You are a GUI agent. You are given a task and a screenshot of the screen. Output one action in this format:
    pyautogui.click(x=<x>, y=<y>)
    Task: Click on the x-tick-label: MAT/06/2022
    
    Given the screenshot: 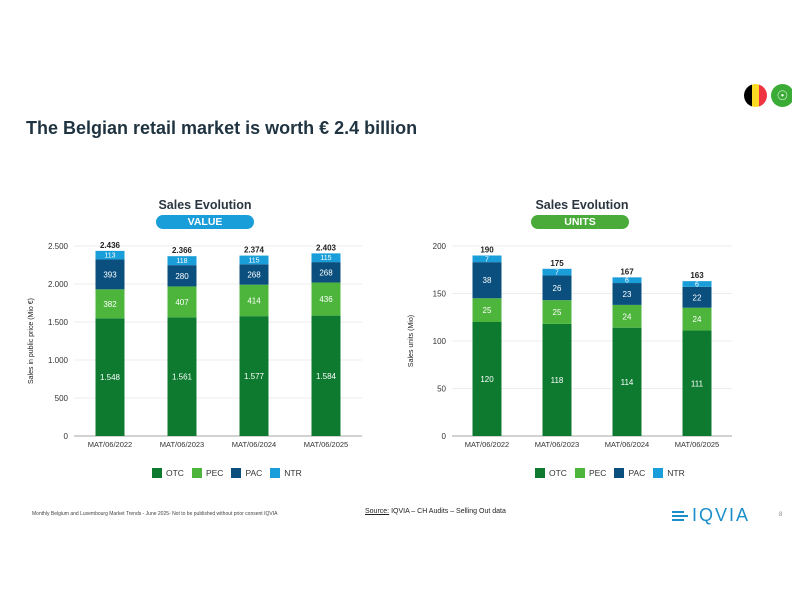 What is the action you would take?
    pyautogui.click(x=110, y=444)
    